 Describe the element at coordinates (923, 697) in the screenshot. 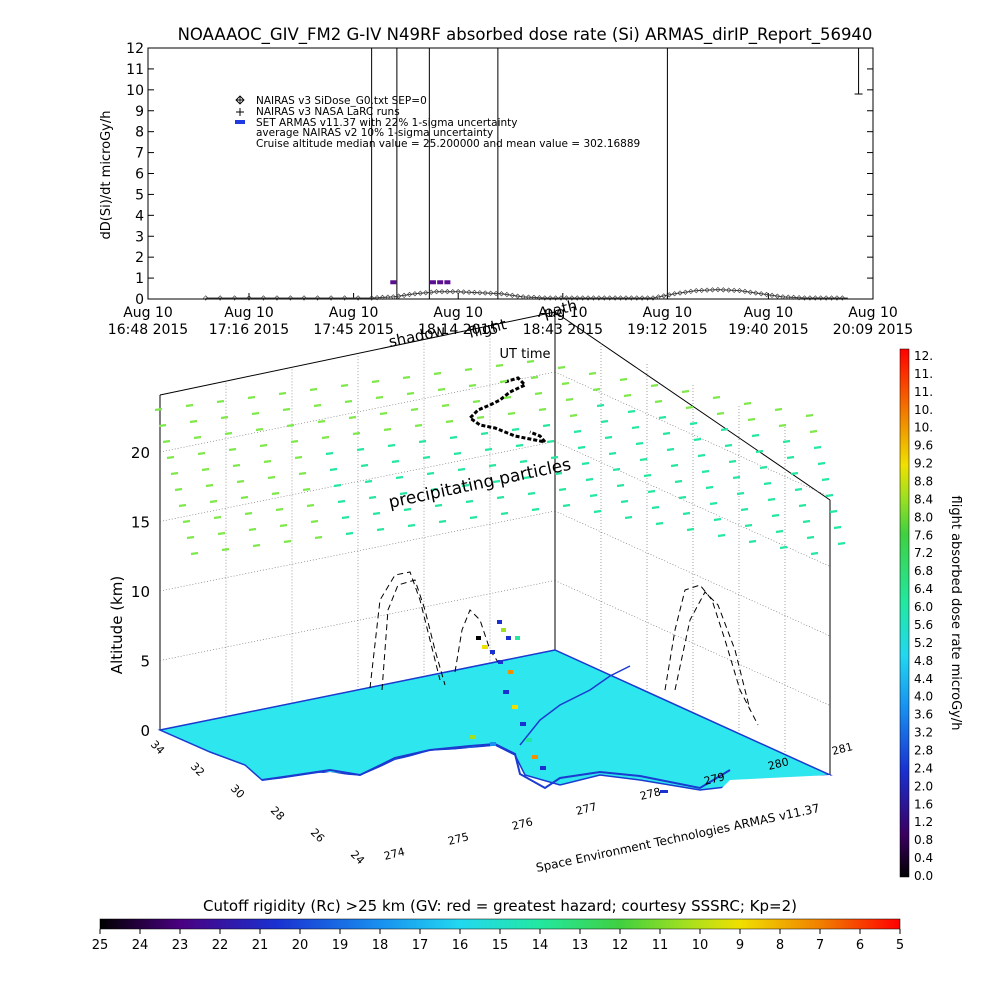

I see `dose-tick-label: 4.0` at that location.